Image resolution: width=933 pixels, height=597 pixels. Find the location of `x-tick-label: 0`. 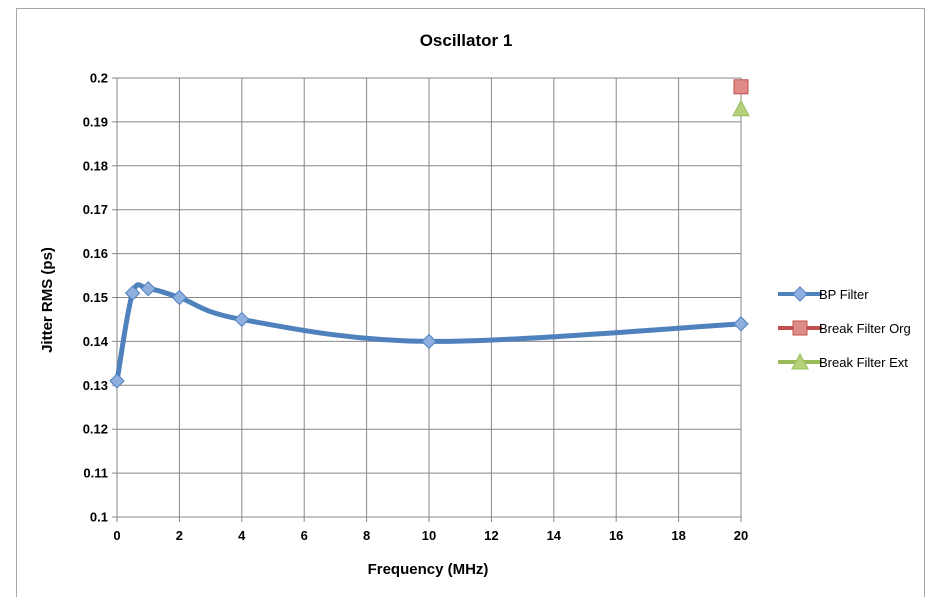

x-tick-label: 0 is located at coordinates (116, 535).